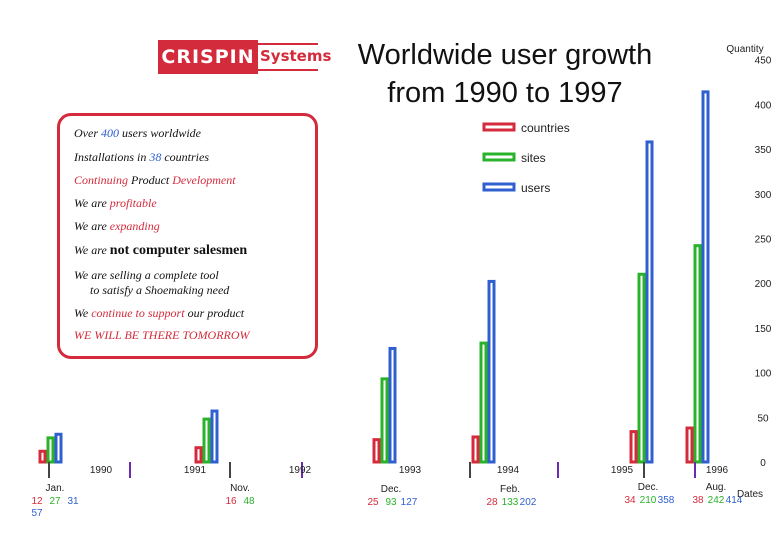  I want to click on value-label-sites-2: 93, so click(391, 502).